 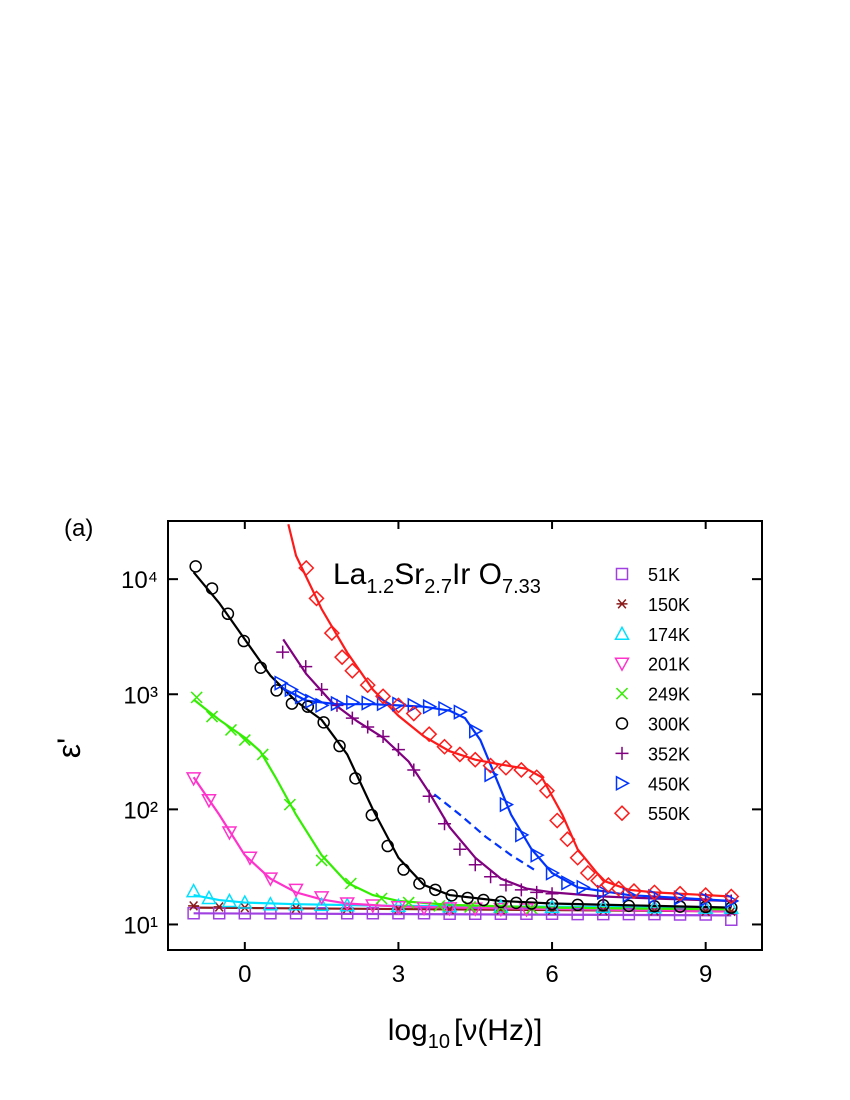 I want to click on y-tick-label: 10¹, so click(x=140, y=925).